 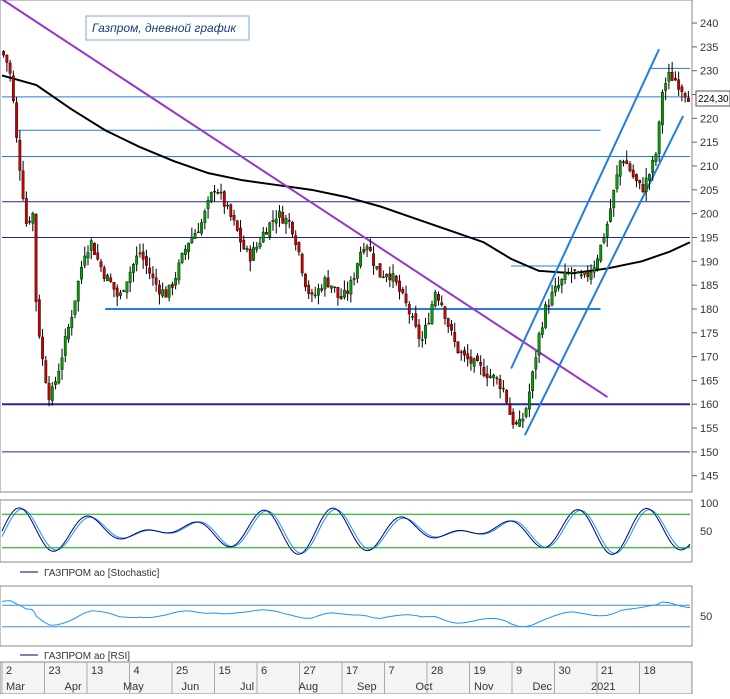 What do you see at coordinates (607, 671) in the screenshot?
I see `time-tick-label: 21` at bounding box center [607, 671].